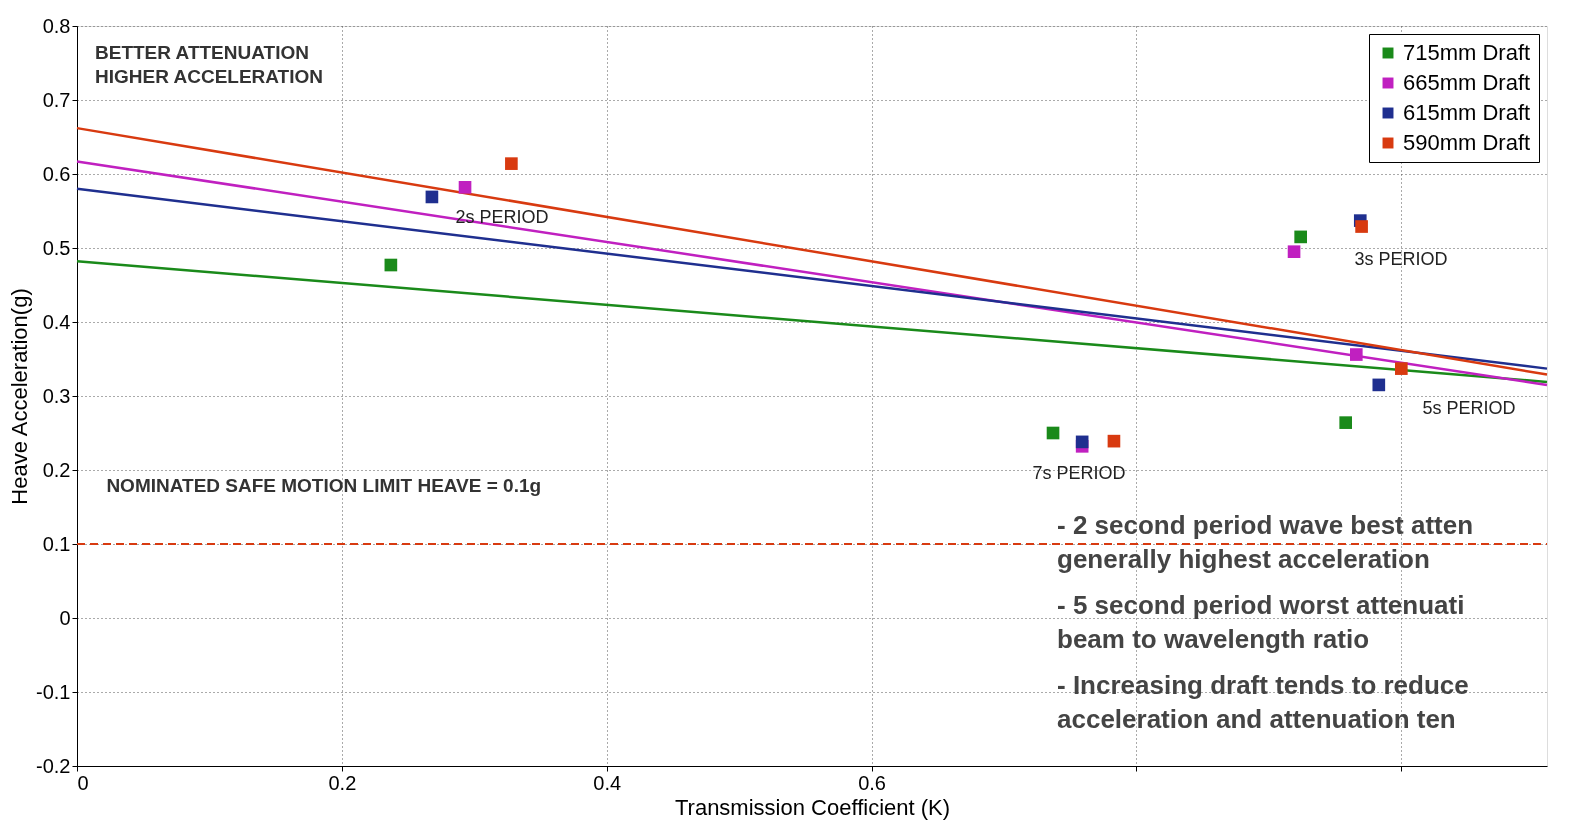  Describe the element at coordinates (1467, 82) in the screenshot. I see `legend-label: 665mm Draft` at that location.